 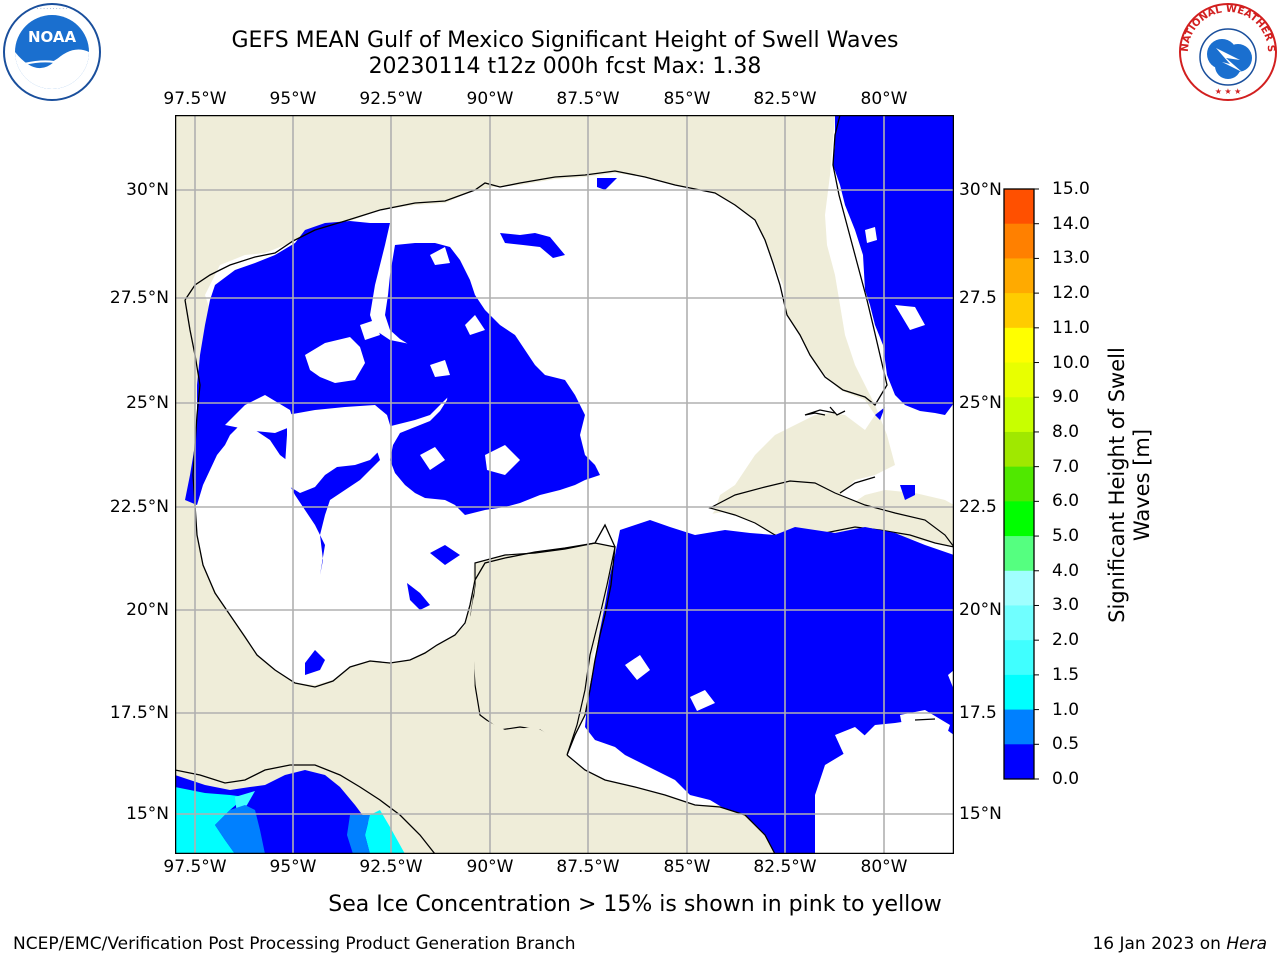 What do you see at coordinates (1179, 944) in the screenshot?
I see `footer-date: 16 Jan 2023 on Hera` at bounding box center [1179, 944].